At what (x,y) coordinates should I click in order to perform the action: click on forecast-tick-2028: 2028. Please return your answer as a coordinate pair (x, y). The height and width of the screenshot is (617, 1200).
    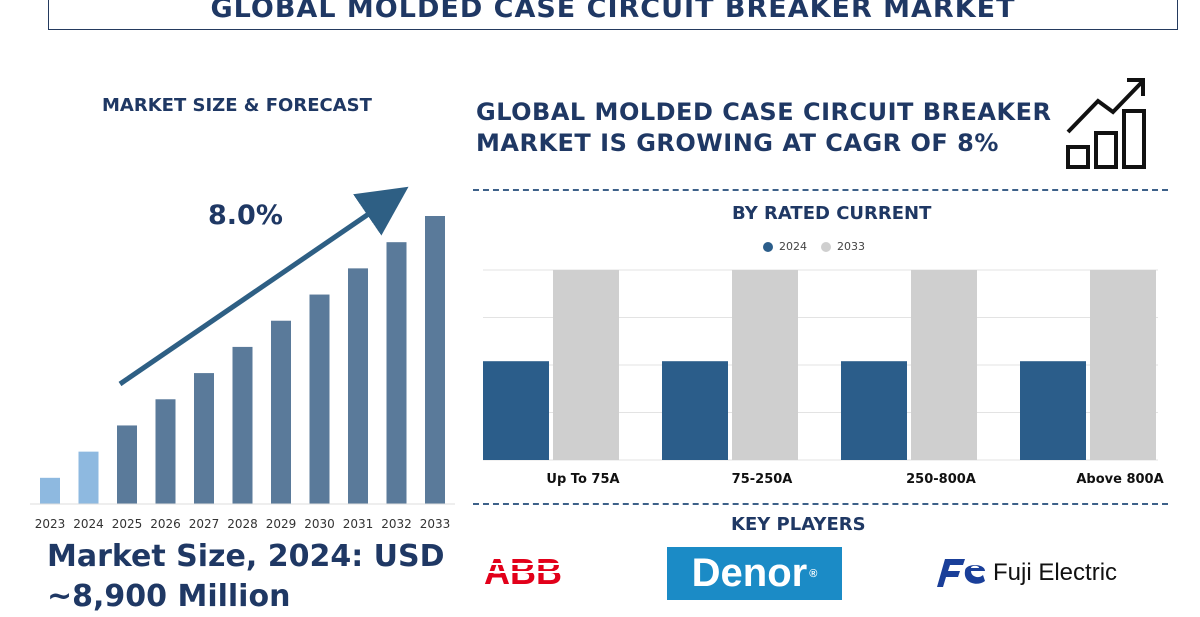
    Looking at the image, I should click on (242, 524).